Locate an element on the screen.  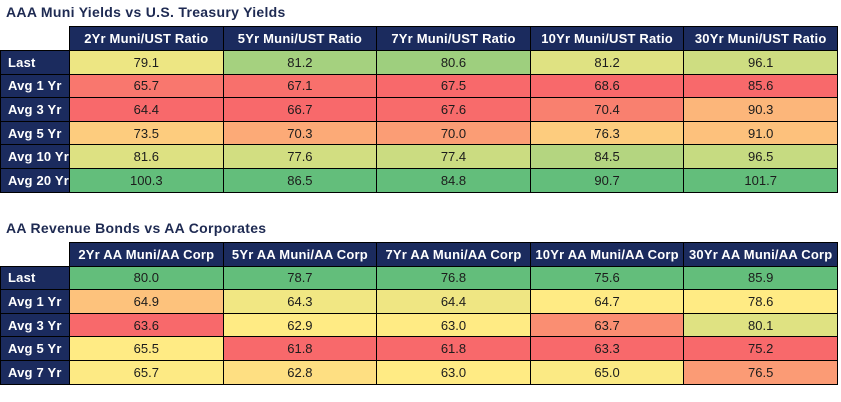
heatmap-cell: 75.6 is located at coordinates (607, 278).